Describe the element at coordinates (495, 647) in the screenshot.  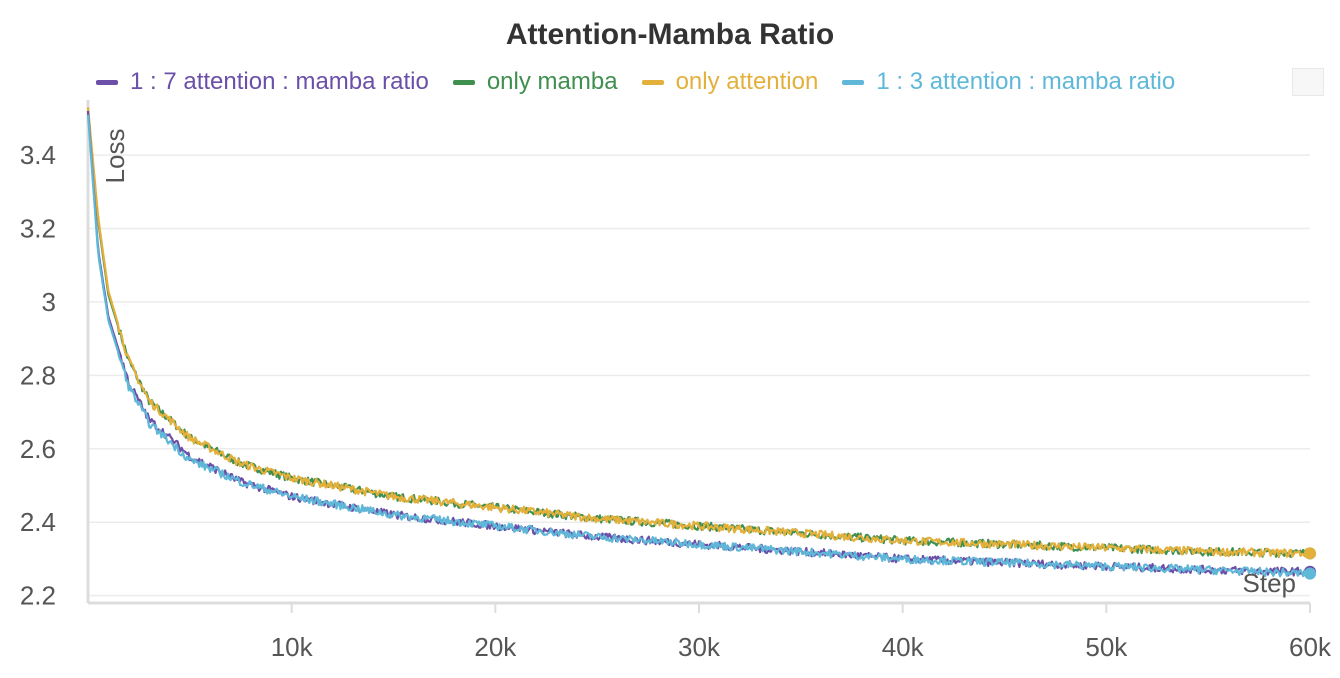
I see `x-tick-label: 20k` at that location.